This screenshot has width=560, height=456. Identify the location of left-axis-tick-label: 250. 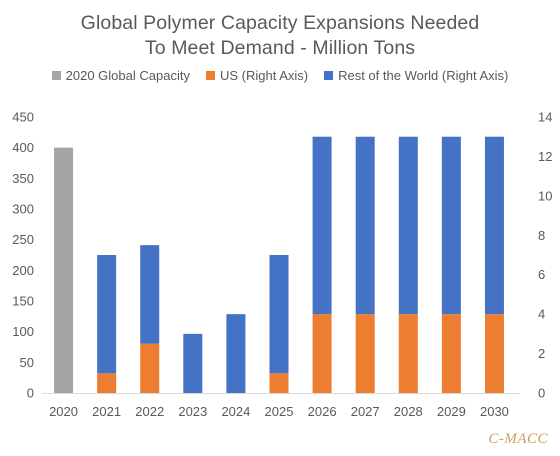
(23, 239).